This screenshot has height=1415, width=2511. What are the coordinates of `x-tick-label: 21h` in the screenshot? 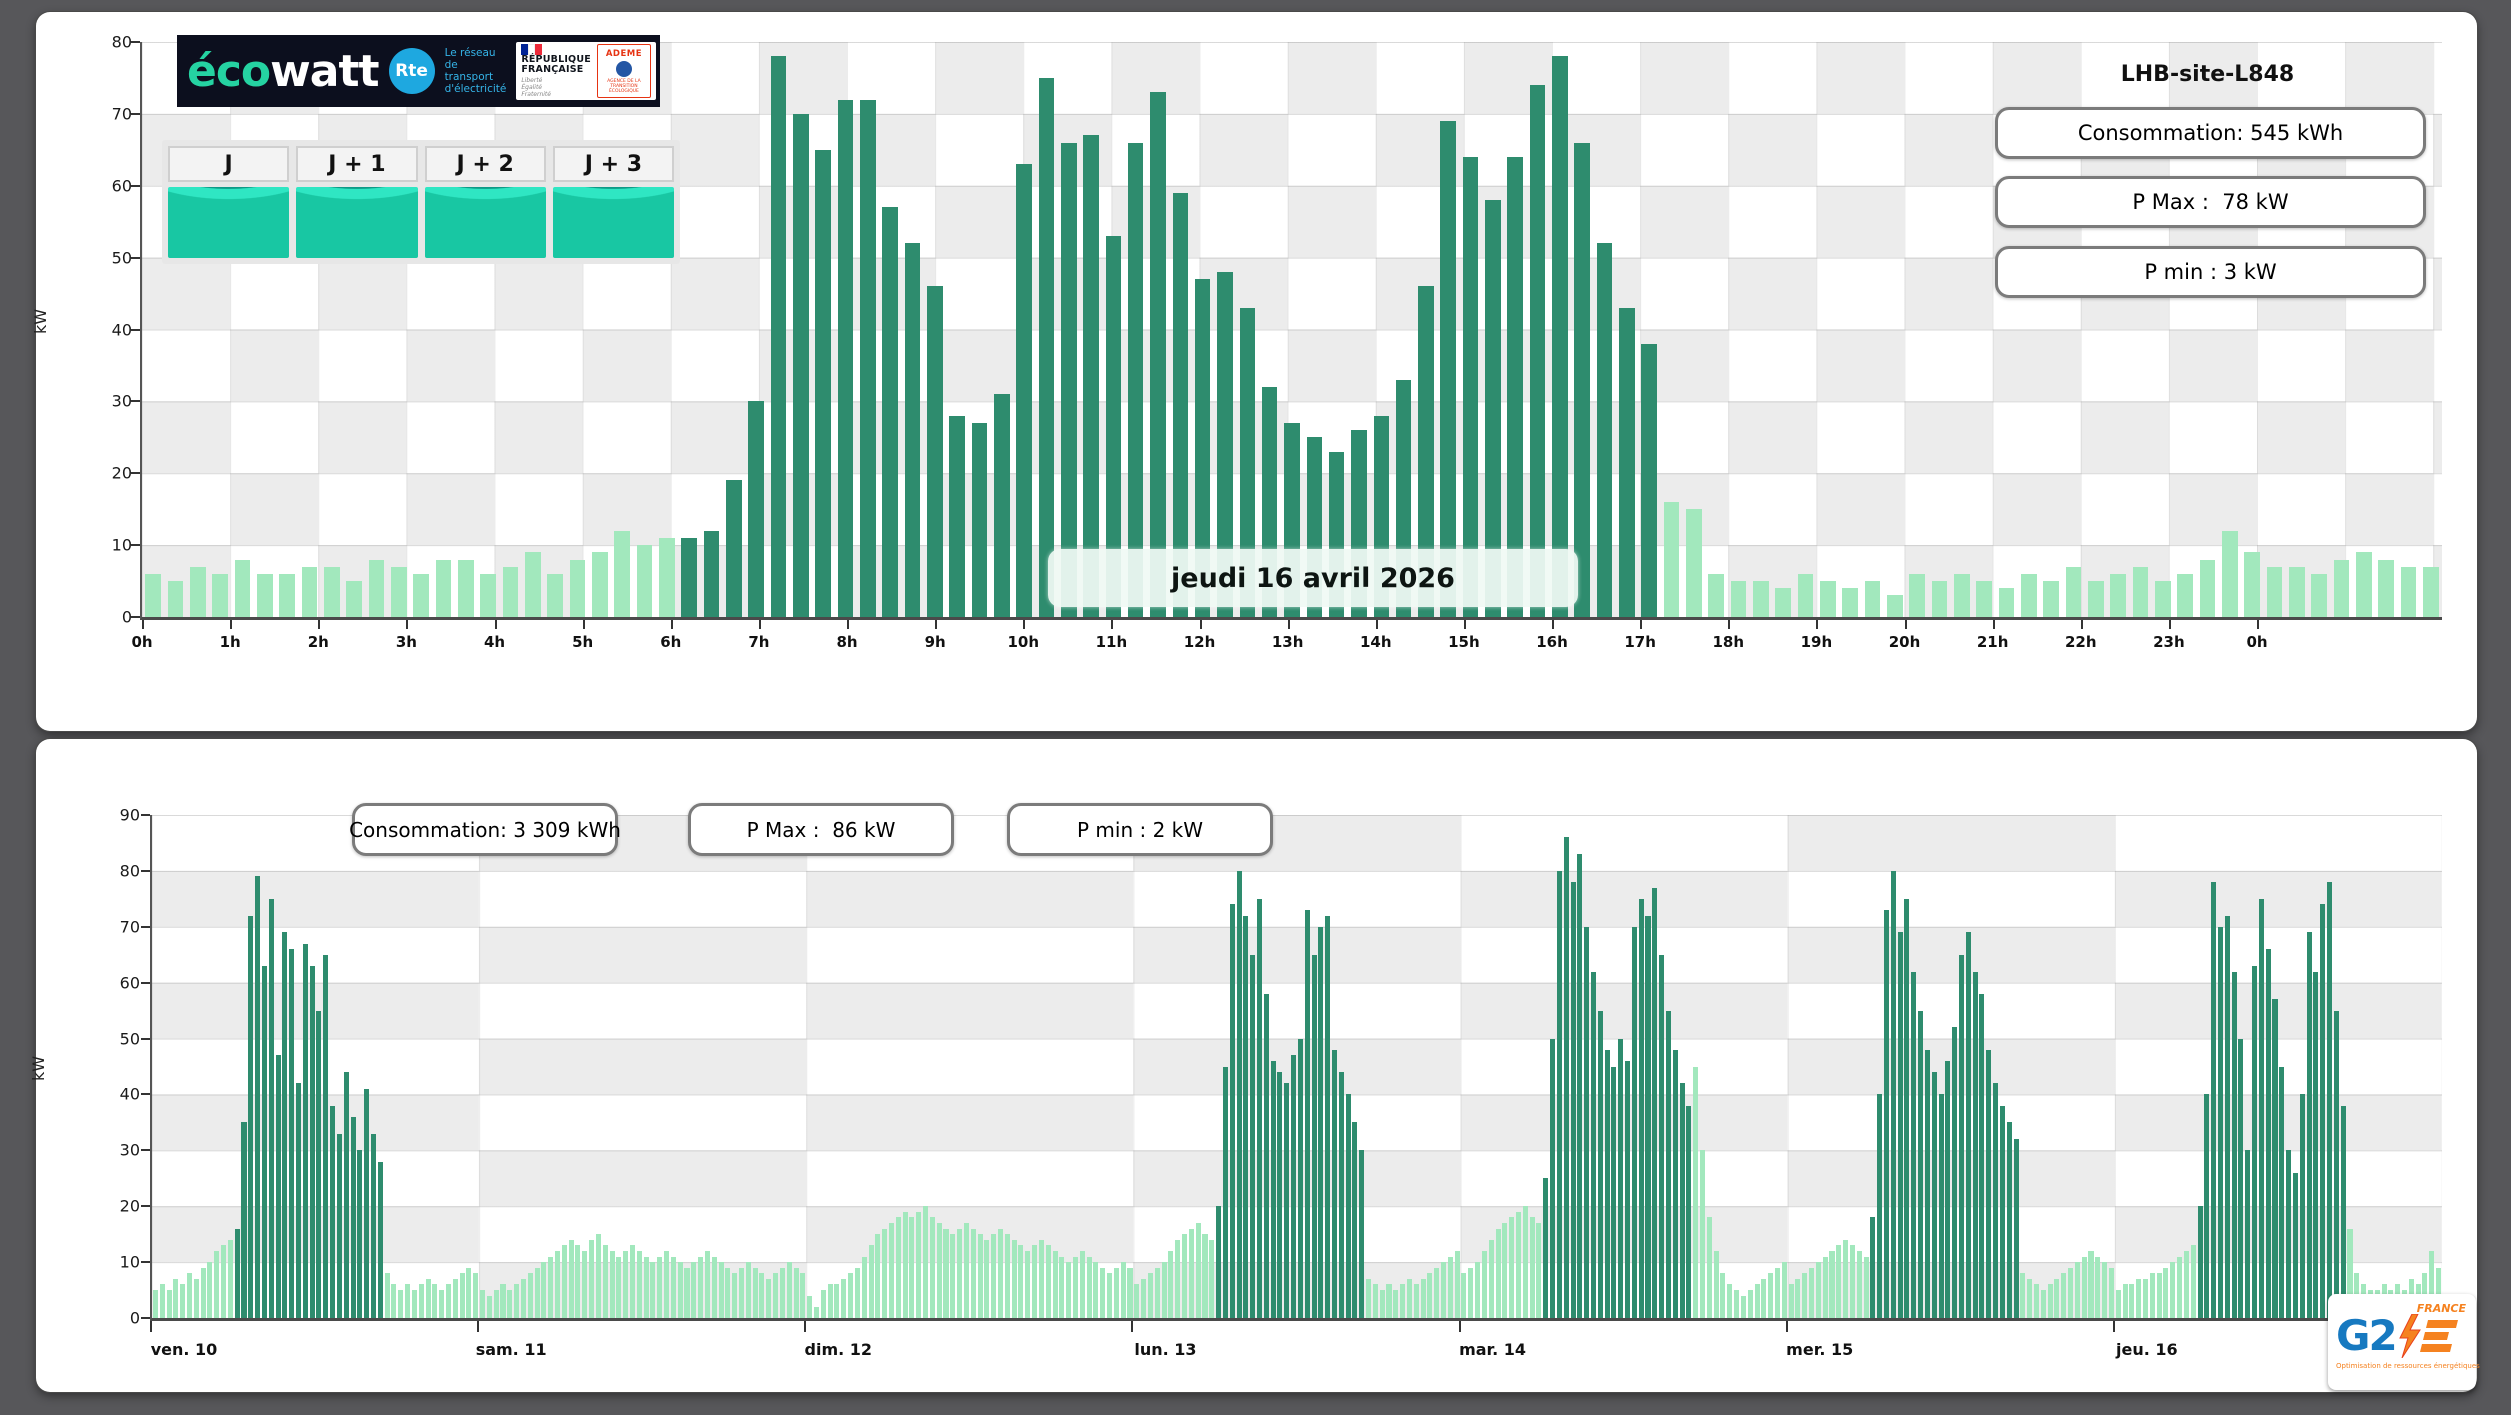 It's located at (1992, 642).